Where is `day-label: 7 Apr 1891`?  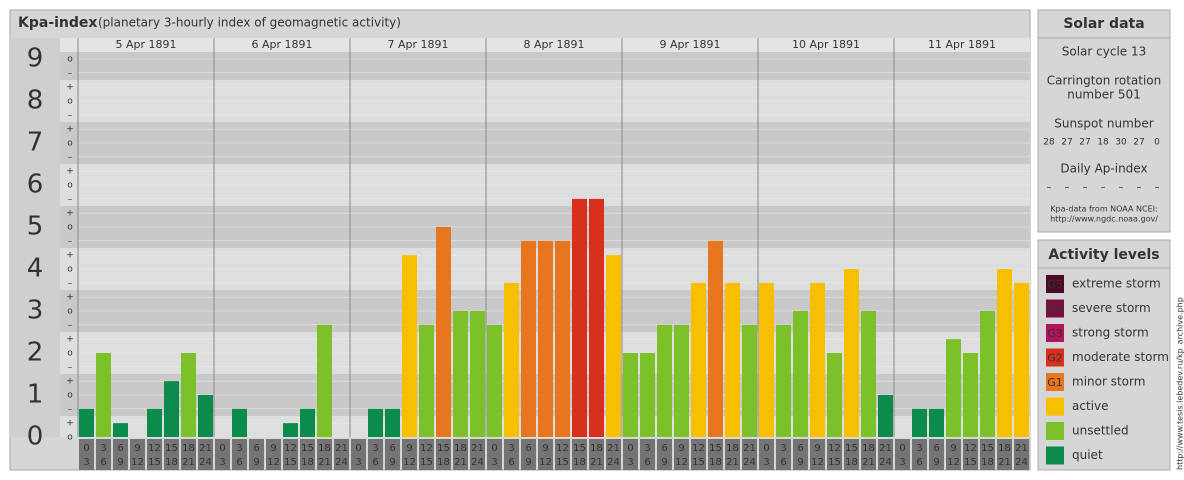
day-label: 7 Apr 1891 is located at coordinates (417, 44).